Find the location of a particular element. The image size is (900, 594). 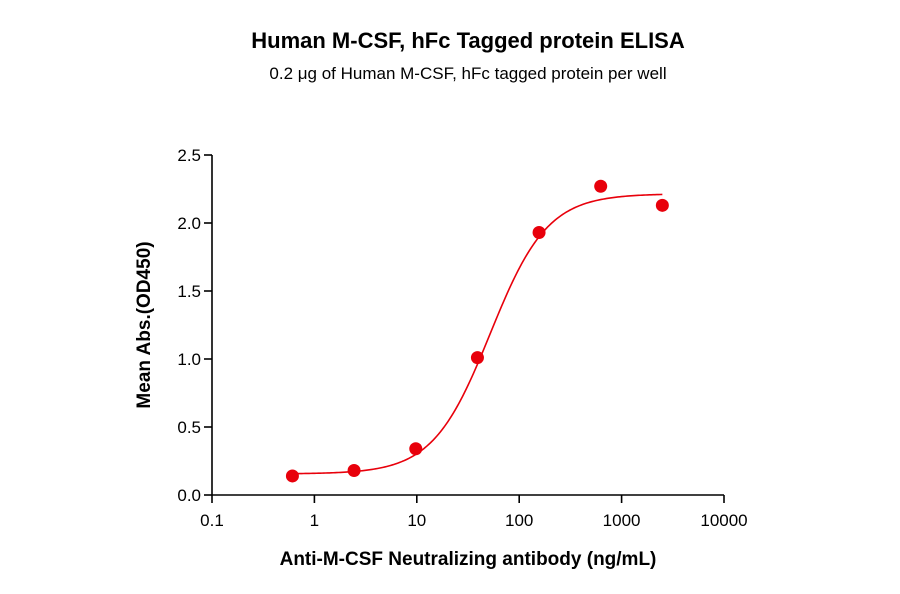

x-tick-label: 0.1 is located at coordinates (212, 520).